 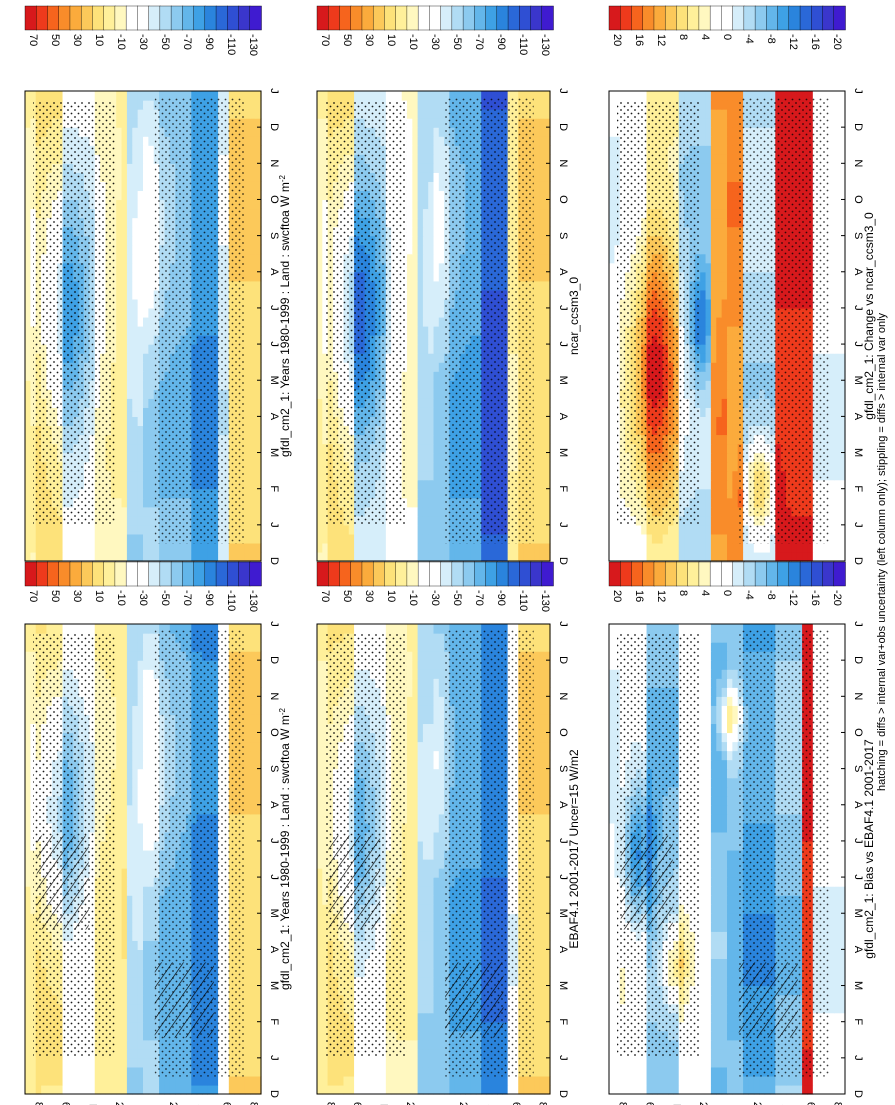 What do you see at coordinates (199, 320) in the screenshot?
I see `stipple-band` at bounding box center [199, 320].